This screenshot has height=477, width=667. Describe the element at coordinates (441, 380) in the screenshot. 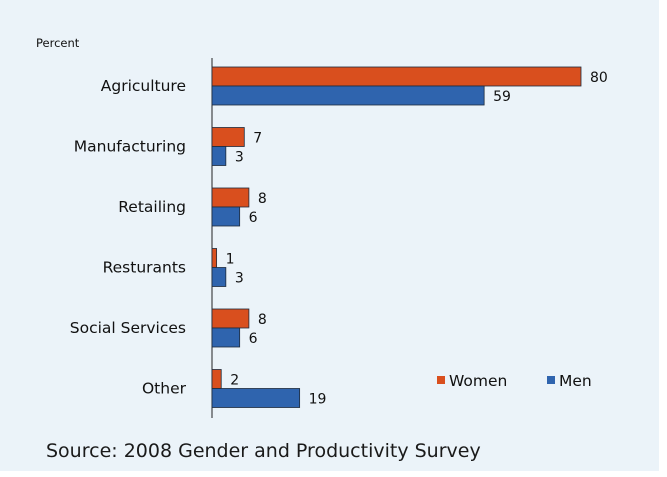

I see `legend-swatch-women` at that location.